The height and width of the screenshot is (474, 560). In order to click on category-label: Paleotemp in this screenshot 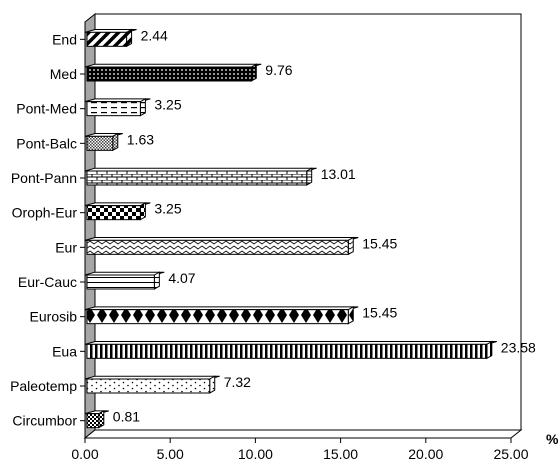, I will do `click(43, 386)`.